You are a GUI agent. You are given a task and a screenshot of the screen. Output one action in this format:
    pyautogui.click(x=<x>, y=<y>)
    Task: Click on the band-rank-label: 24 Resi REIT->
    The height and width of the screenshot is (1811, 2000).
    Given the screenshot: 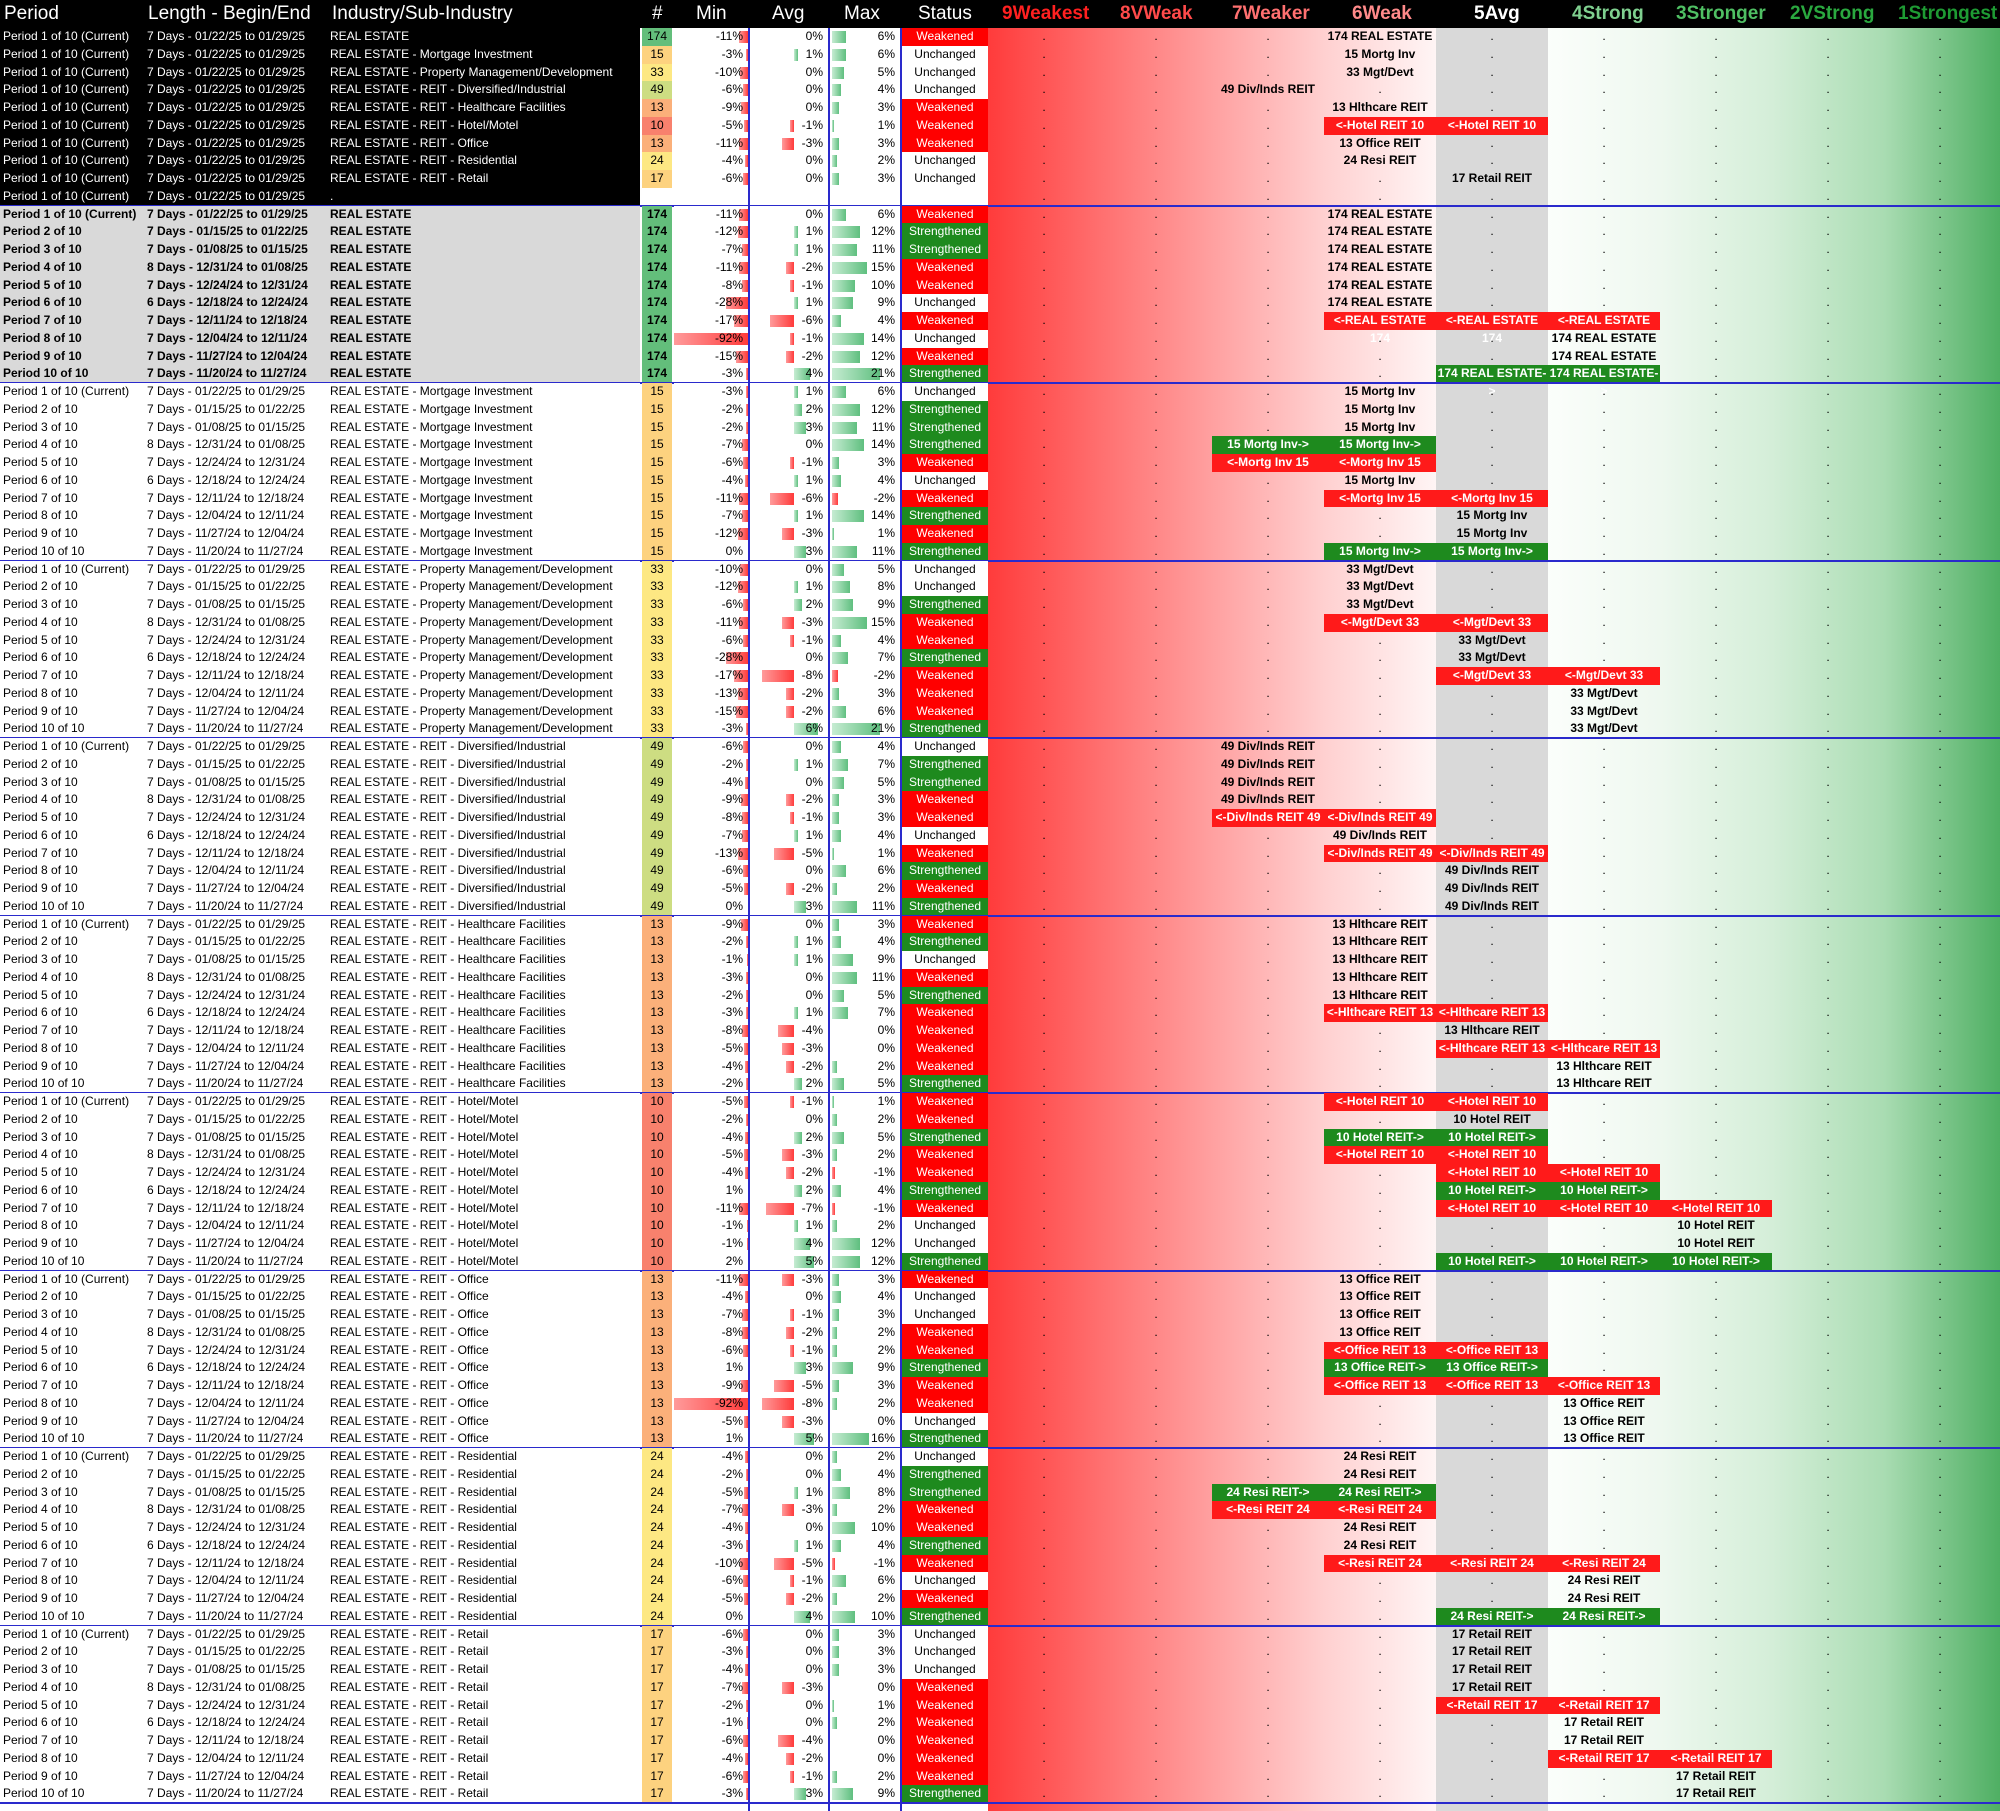 What is the action you would take?
    pyautogui.click(x=1268, y=1492)
    